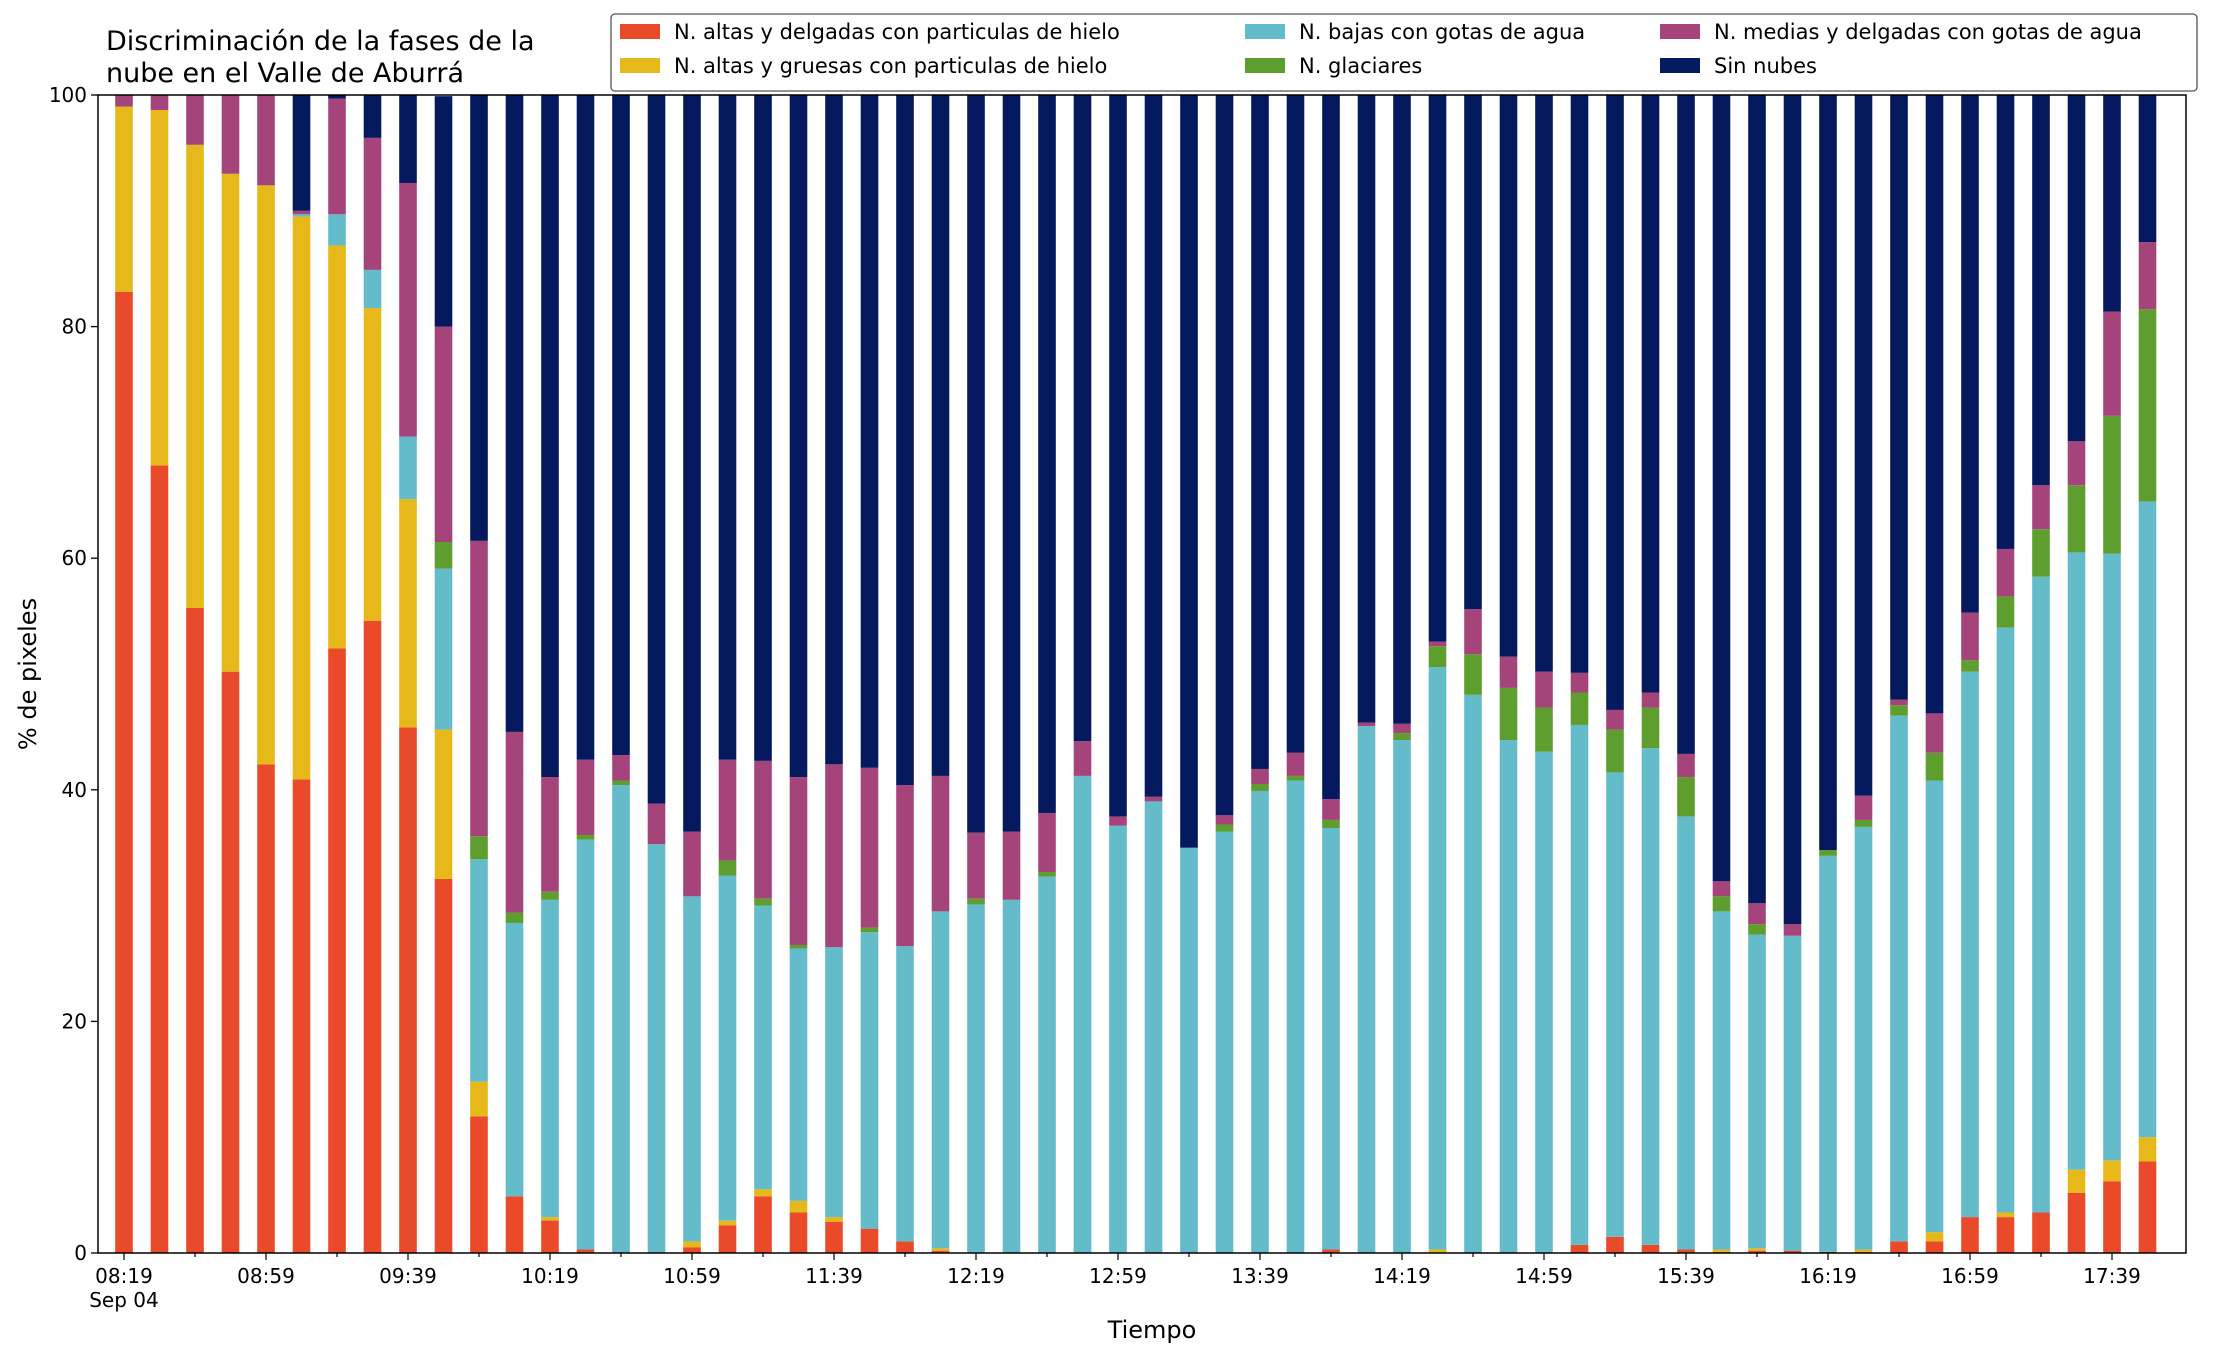  I want to click on bar-segment-1159-s0, so click(905, 1247).